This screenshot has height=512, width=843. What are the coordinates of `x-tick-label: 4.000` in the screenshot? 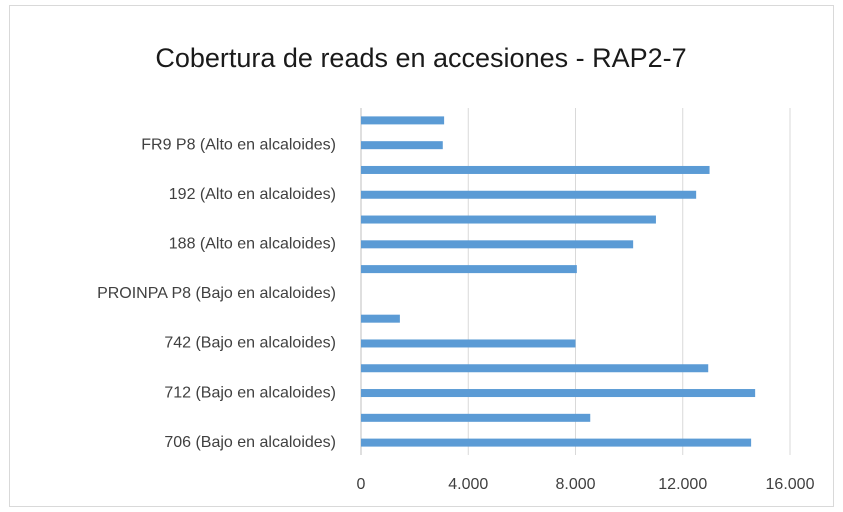 It's located at (468, 484).